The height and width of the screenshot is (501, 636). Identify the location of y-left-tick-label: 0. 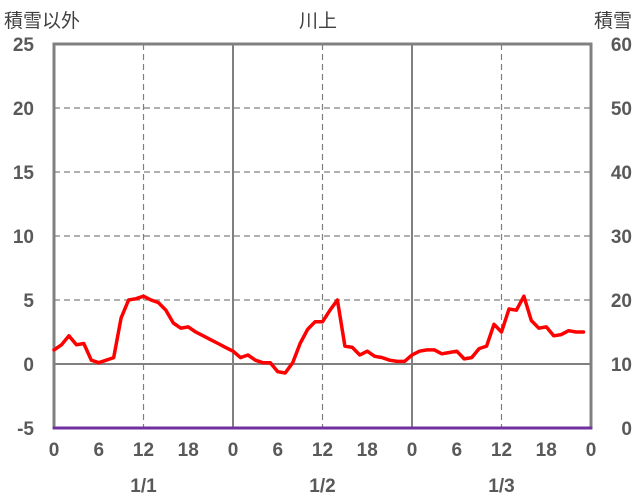
(28, 365).